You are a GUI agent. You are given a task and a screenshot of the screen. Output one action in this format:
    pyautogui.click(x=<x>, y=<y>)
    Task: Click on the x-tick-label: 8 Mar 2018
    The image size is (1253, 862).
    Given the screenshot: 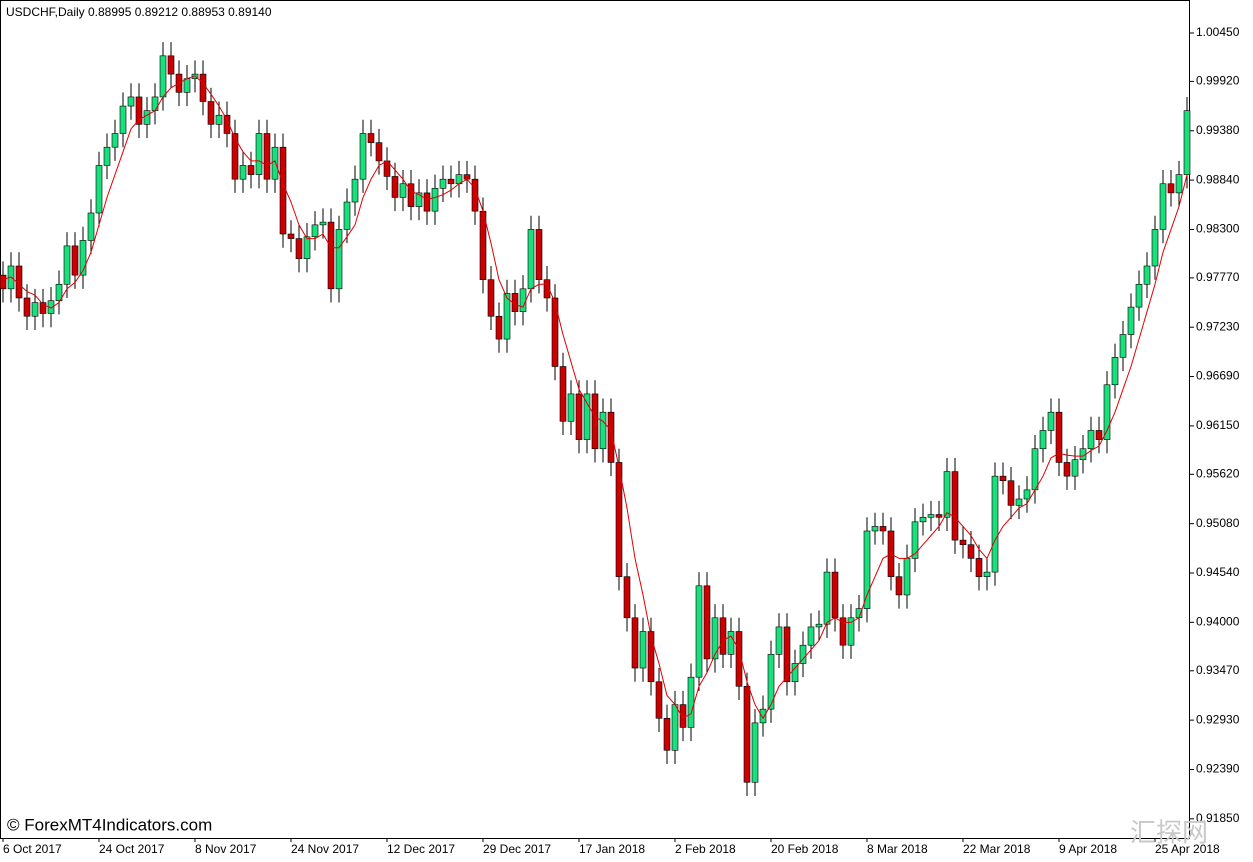 What is the action you would take?
    pyautogui.click(x=897, y=849)
    